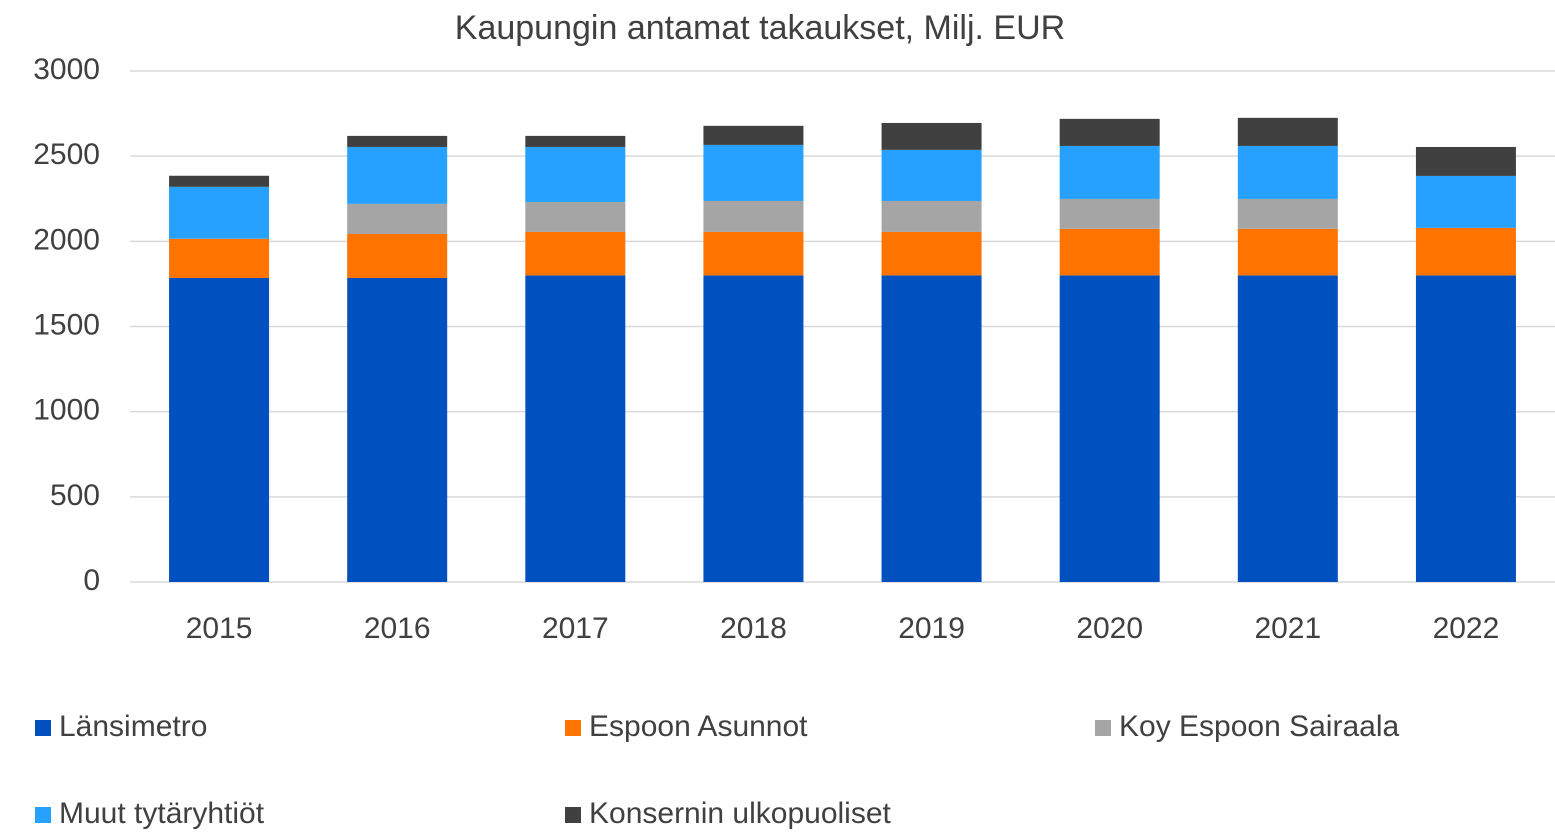  Describe the element at coordinates (753, 628) in the screenshot. I see `x-tick-label: 2018` at that location.